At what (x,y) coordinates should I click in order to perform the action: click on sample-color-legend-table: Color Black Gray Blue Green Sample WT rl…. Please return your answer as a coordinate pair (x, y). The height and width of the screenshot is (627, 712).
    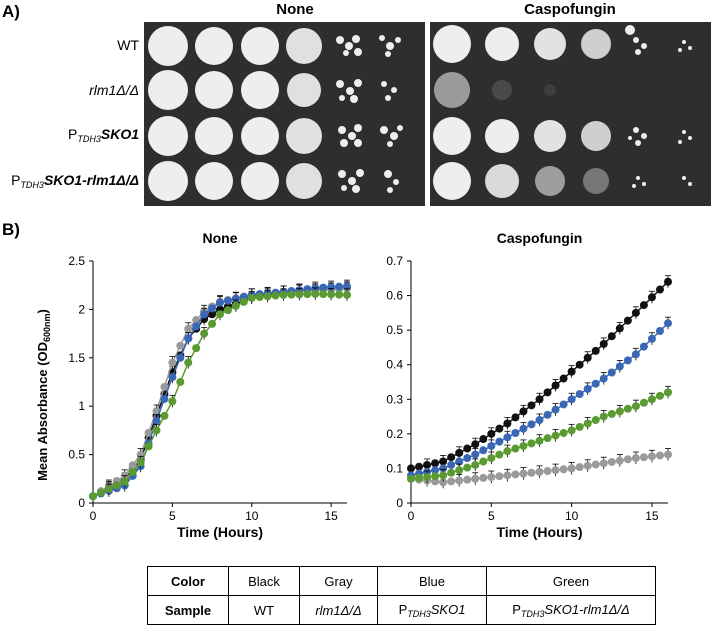
    Looking at the image, I should click on (401, 595).